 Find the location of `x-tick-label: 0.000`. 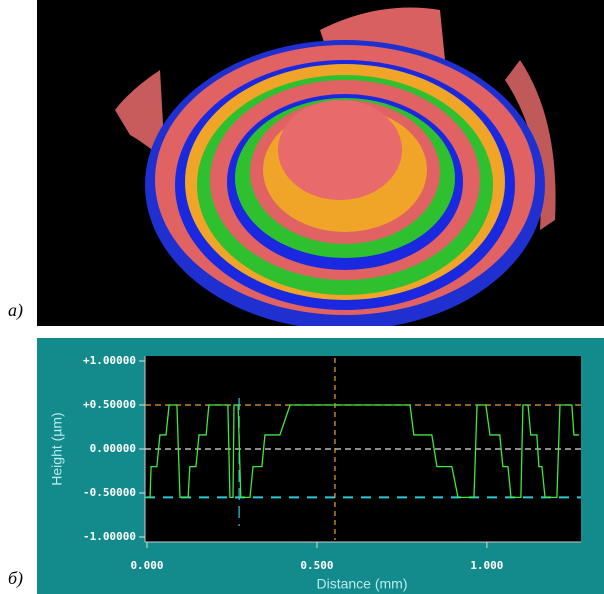

x-tick-label: 0.000 is located at coordinates (146, 565).